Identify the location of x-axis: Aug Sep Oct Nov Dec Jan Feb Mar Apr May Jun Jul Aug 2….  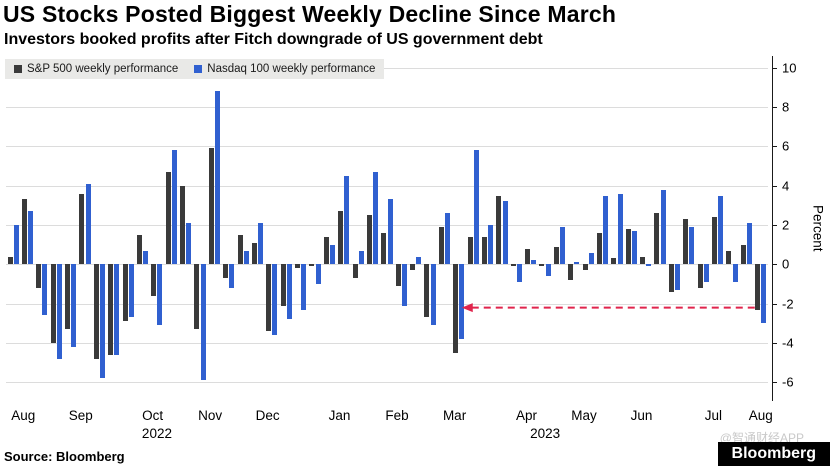
(389, 426).